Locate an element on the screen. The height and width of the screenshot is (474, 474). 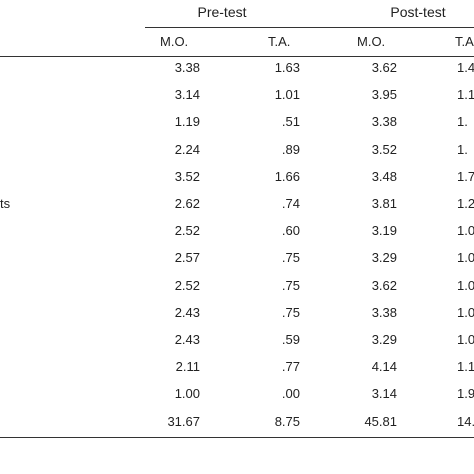
cell: .00 is located at coordinates (290, 394).